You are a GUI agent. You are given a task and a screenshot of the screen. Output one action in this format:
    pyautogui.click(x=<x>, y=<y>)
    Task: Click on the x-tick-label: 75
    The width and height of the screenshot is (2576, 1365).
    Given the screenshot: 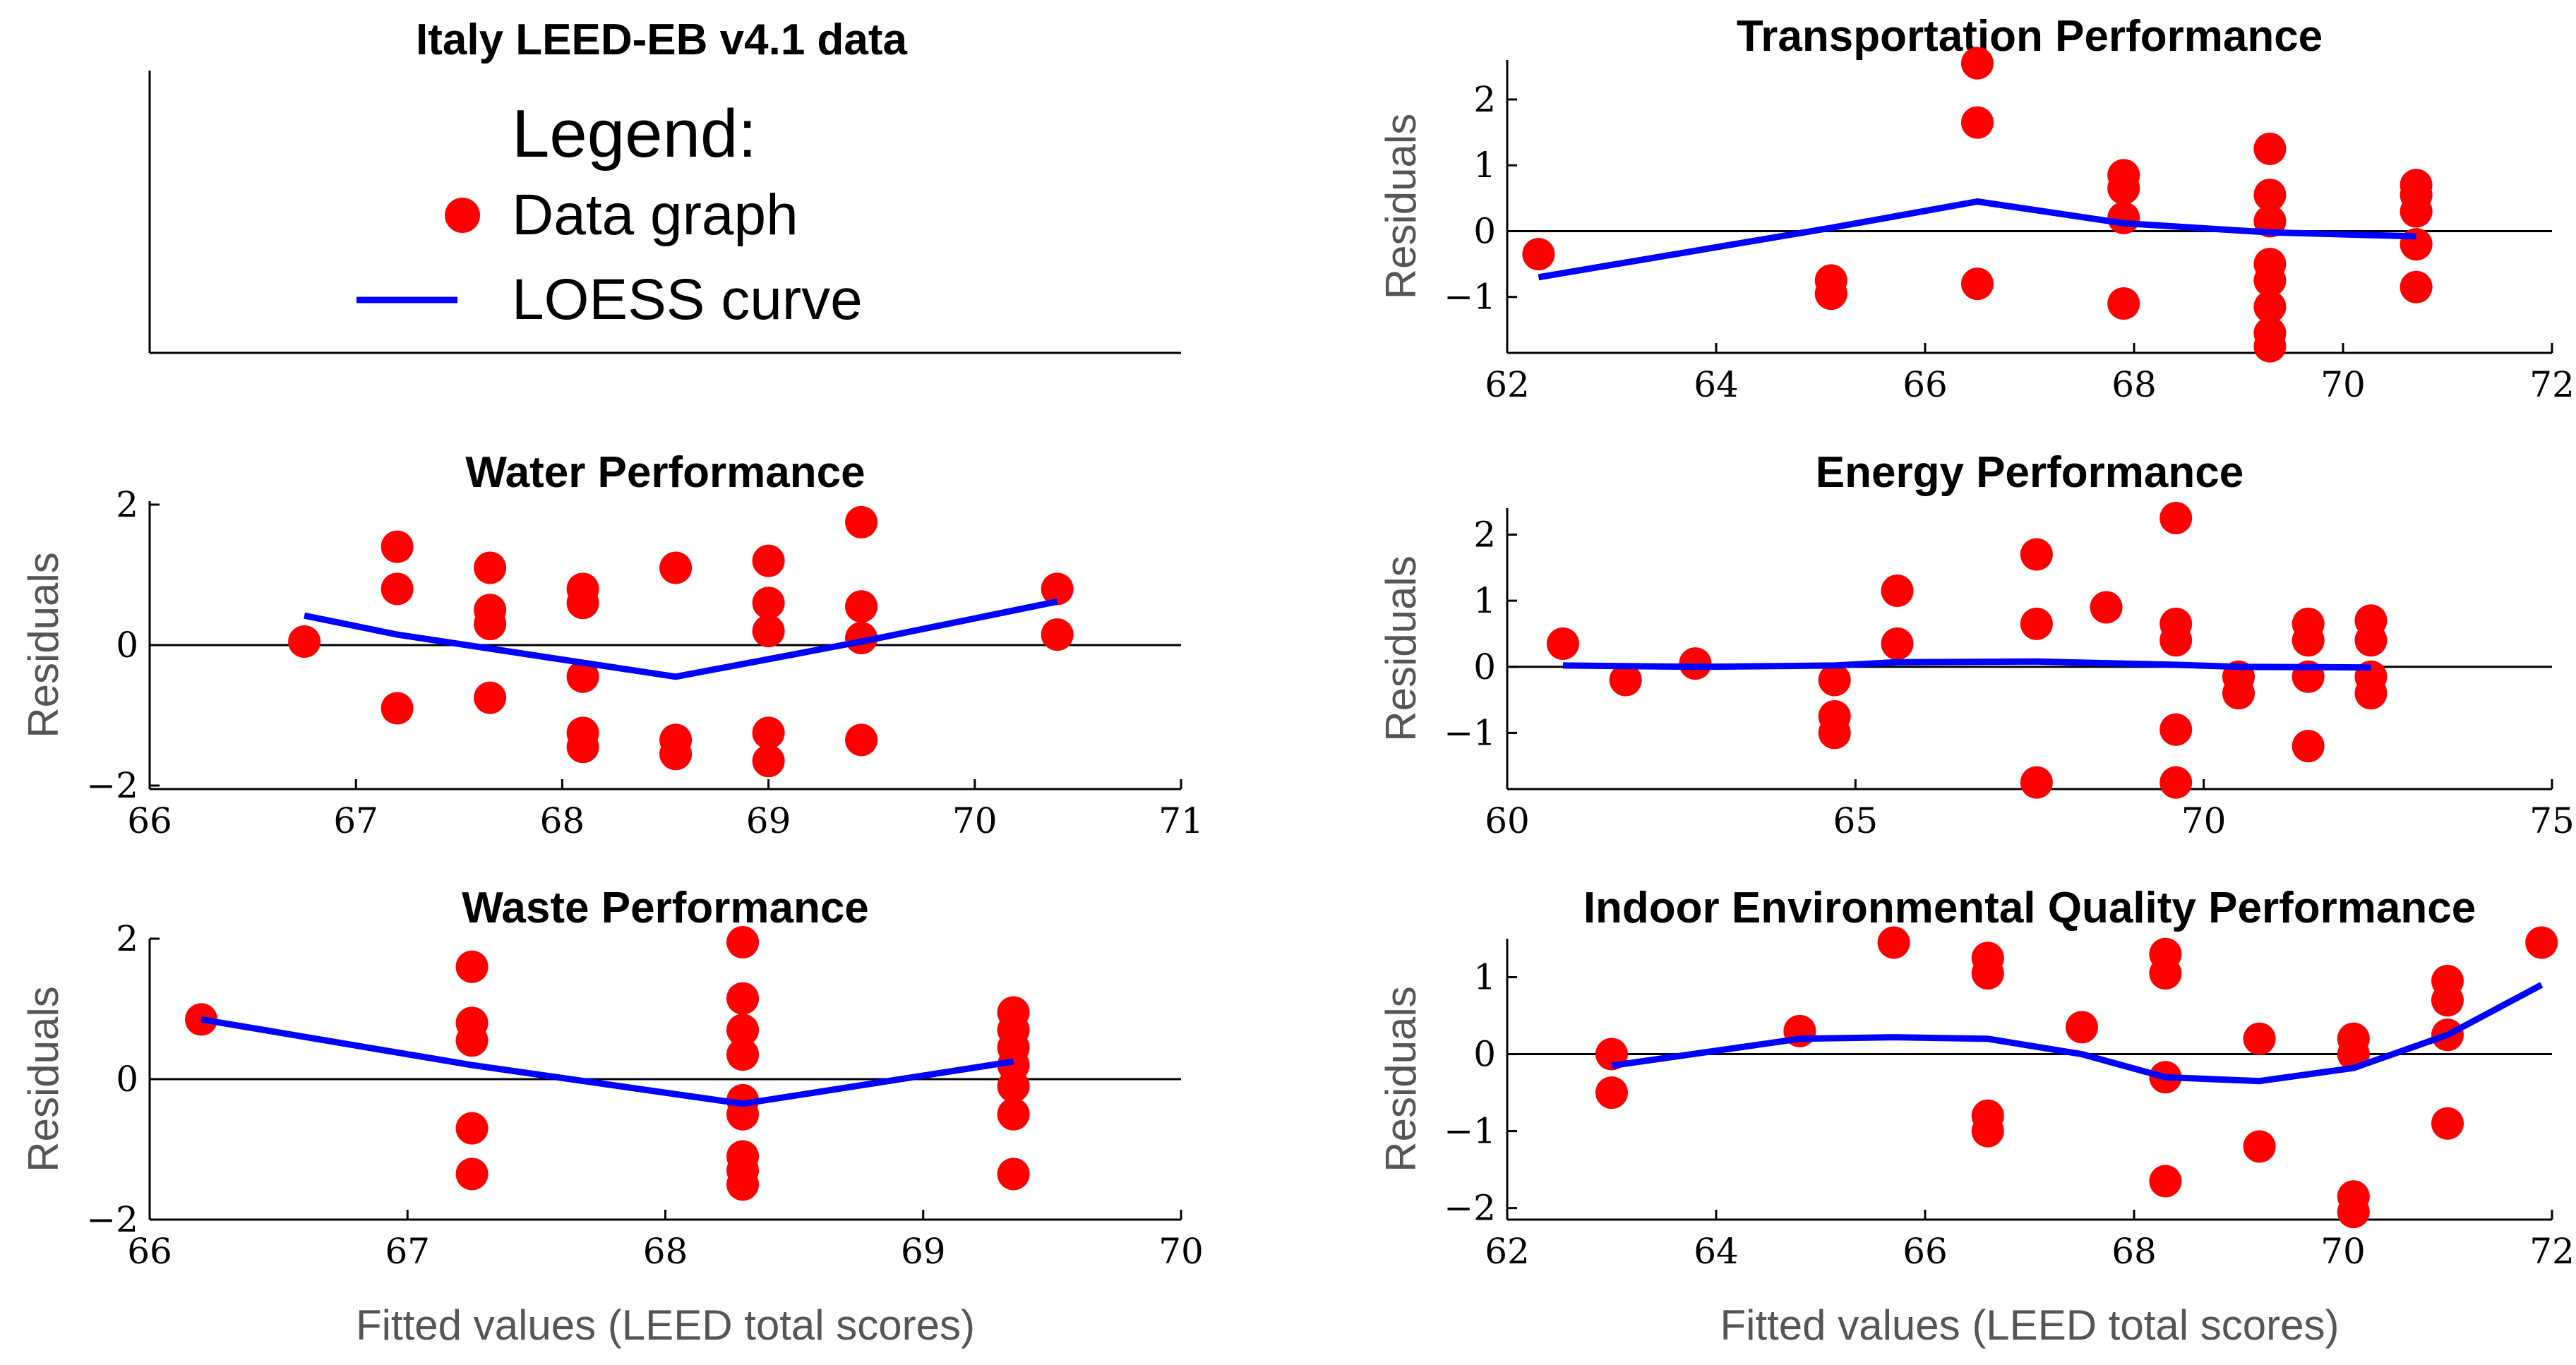 What is the action you would take?
    pyautogui.click(x=2552, y=821)
    